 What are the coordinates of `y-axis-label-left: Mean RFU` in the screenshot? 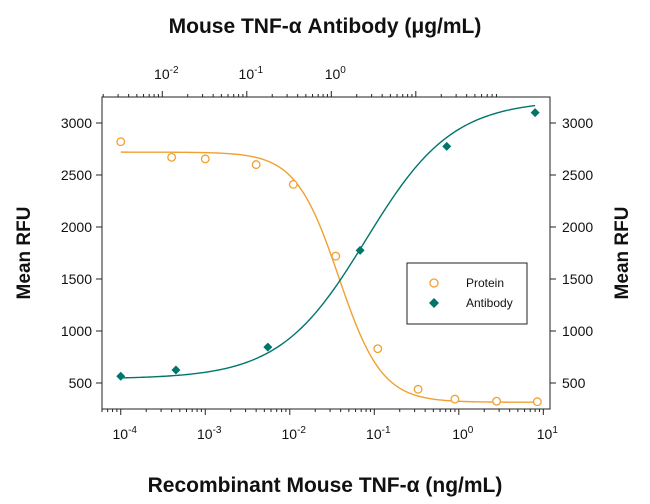 It's located at (24, 253).